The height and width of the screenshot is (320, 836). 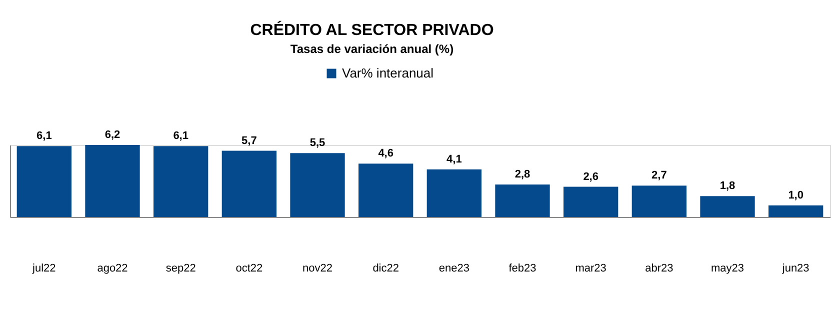 What do you see at coordinates (112, 268) in the screenshot?
I see `x-tick-label: ago22` at bounding box center [112, 268].